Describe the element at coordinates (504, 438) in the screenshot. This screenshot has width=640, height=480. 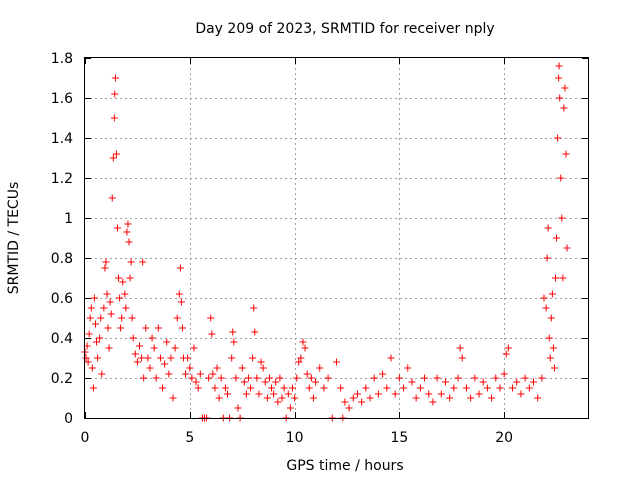
I see `x-tick-label: 20` at that location.